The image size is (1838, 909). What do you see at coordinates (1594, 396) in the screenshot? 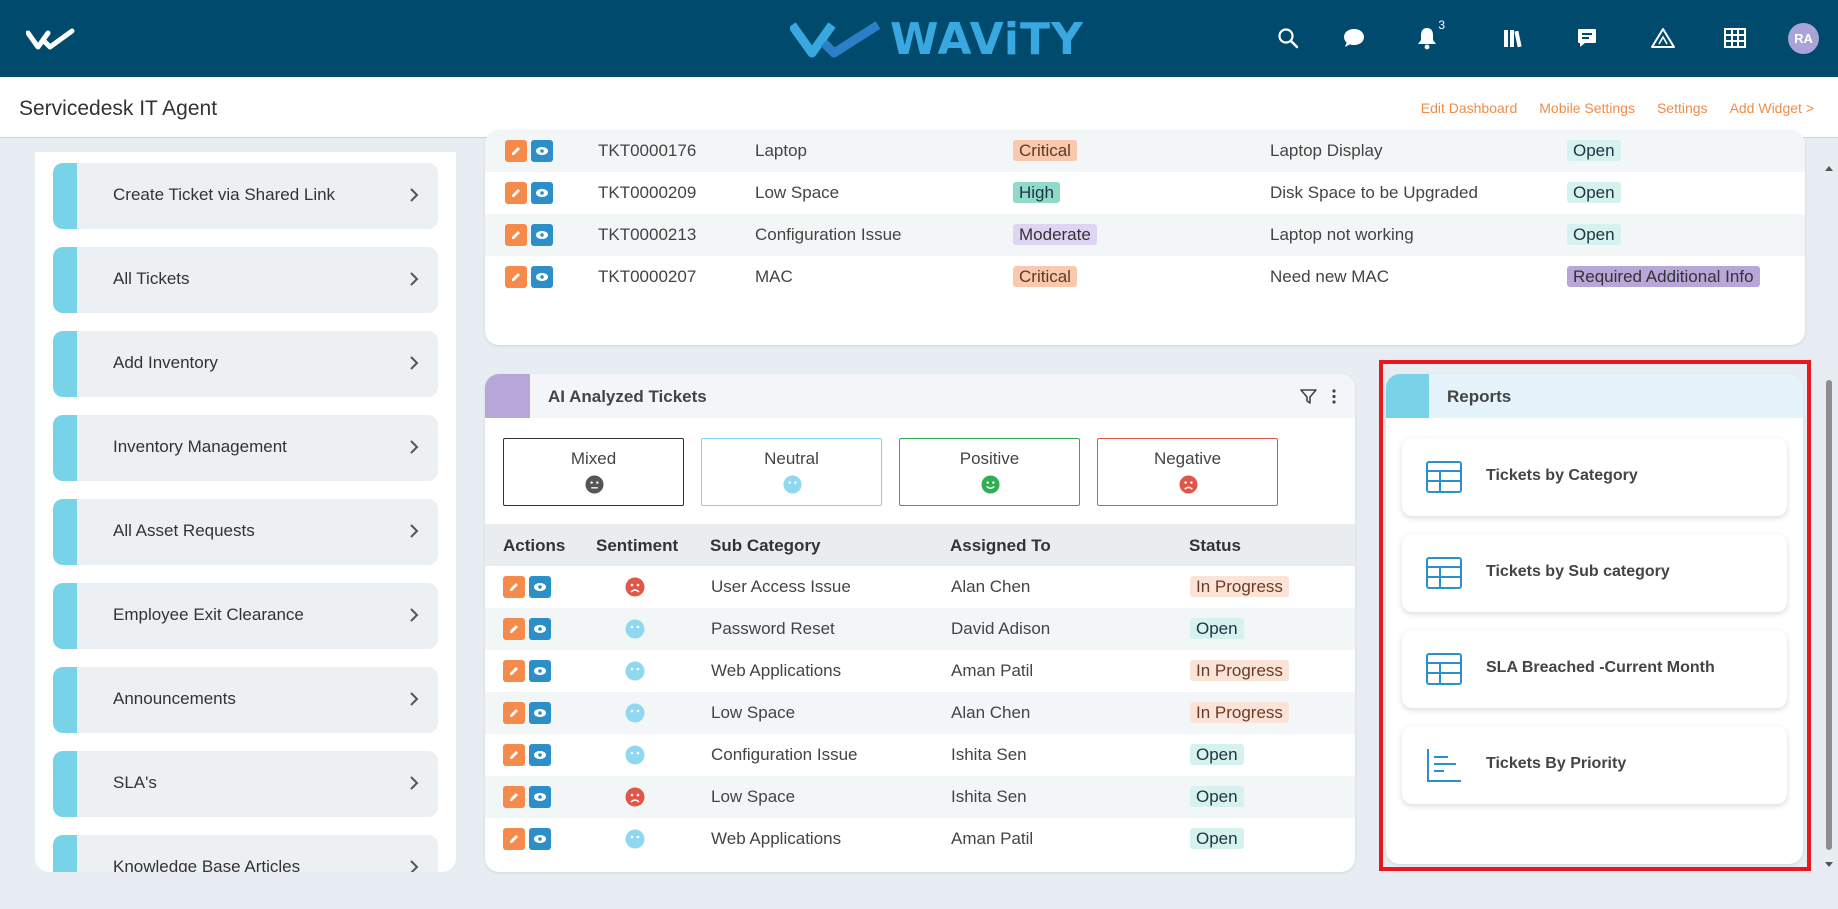
I see `card-header: Reports` at bounding box center [1594, 396].